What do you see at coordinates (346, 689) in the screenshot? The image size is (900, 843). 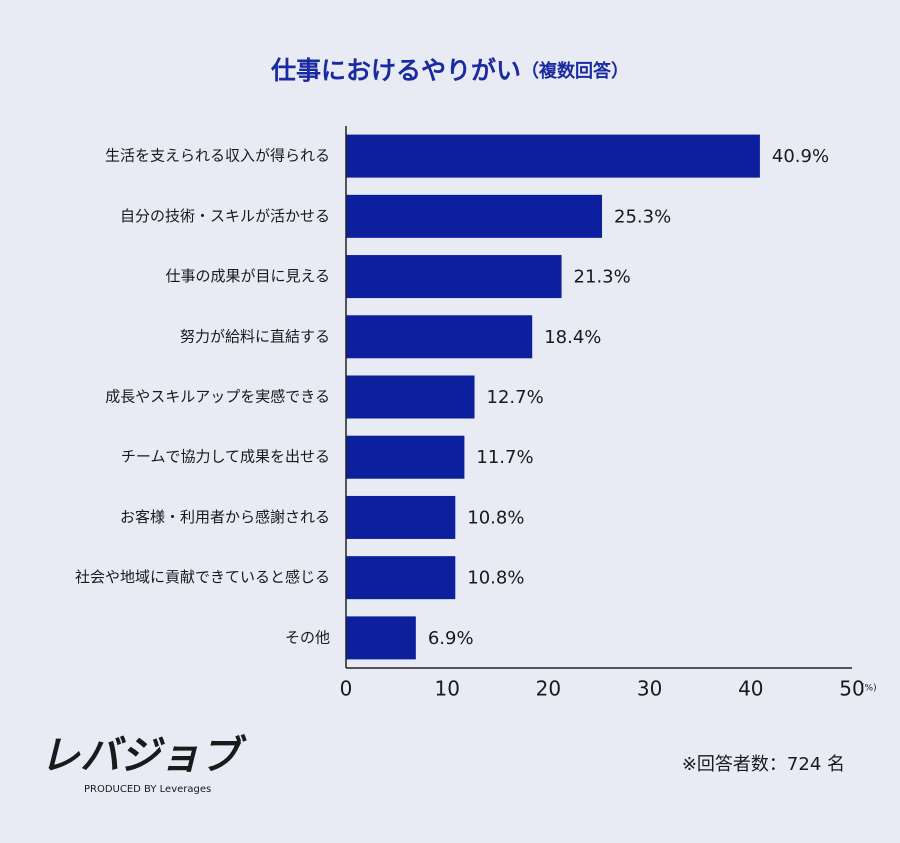 I see `x-tick-label: 0` at bounding box center [346, 689].